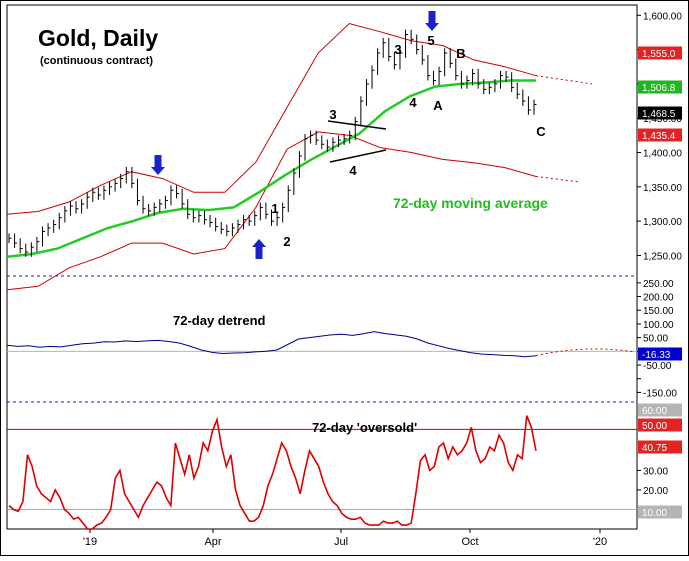 Image resolution: width=689 pixels, height=561 pixels. I want to click on wave-label: 1, so click(274, 208).